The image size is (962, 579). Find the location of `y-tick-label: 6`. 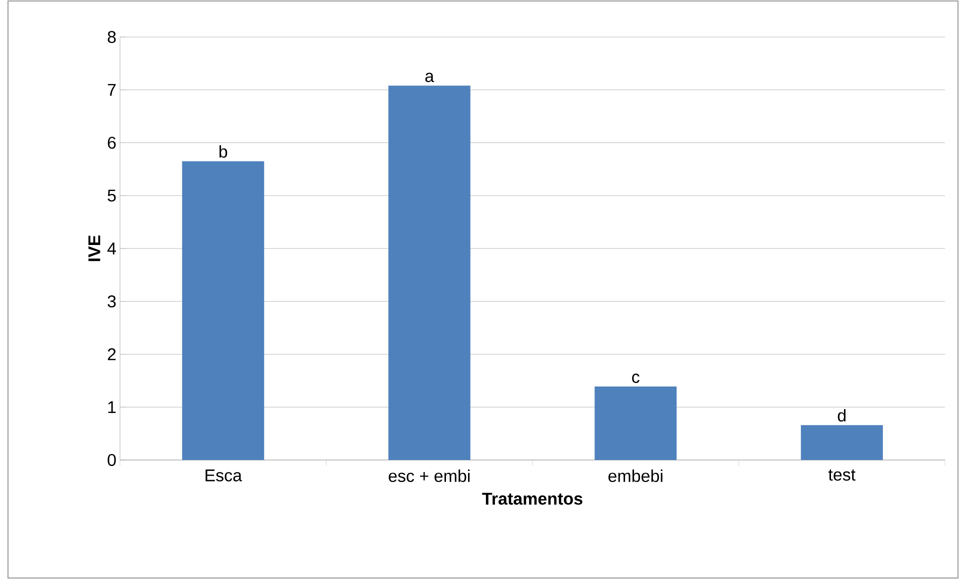

y-tick-label: 6 is located at coordinates (112, 142).